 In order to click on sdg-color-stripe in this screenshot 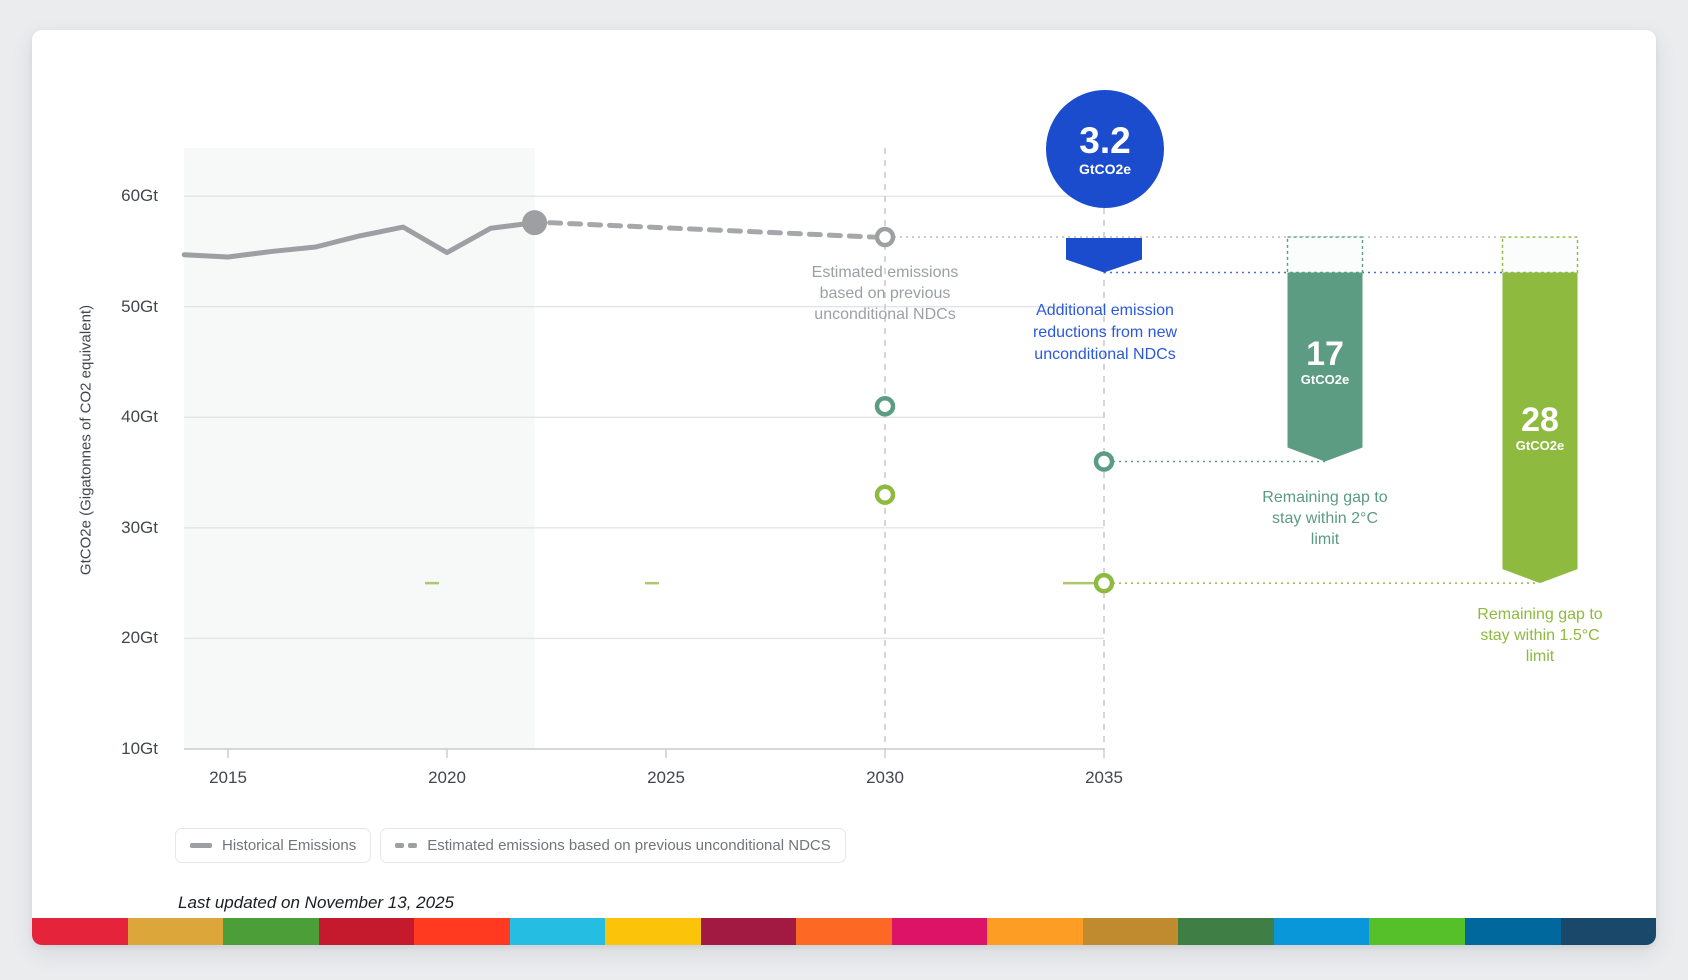, I will do `click(844, 931)`.